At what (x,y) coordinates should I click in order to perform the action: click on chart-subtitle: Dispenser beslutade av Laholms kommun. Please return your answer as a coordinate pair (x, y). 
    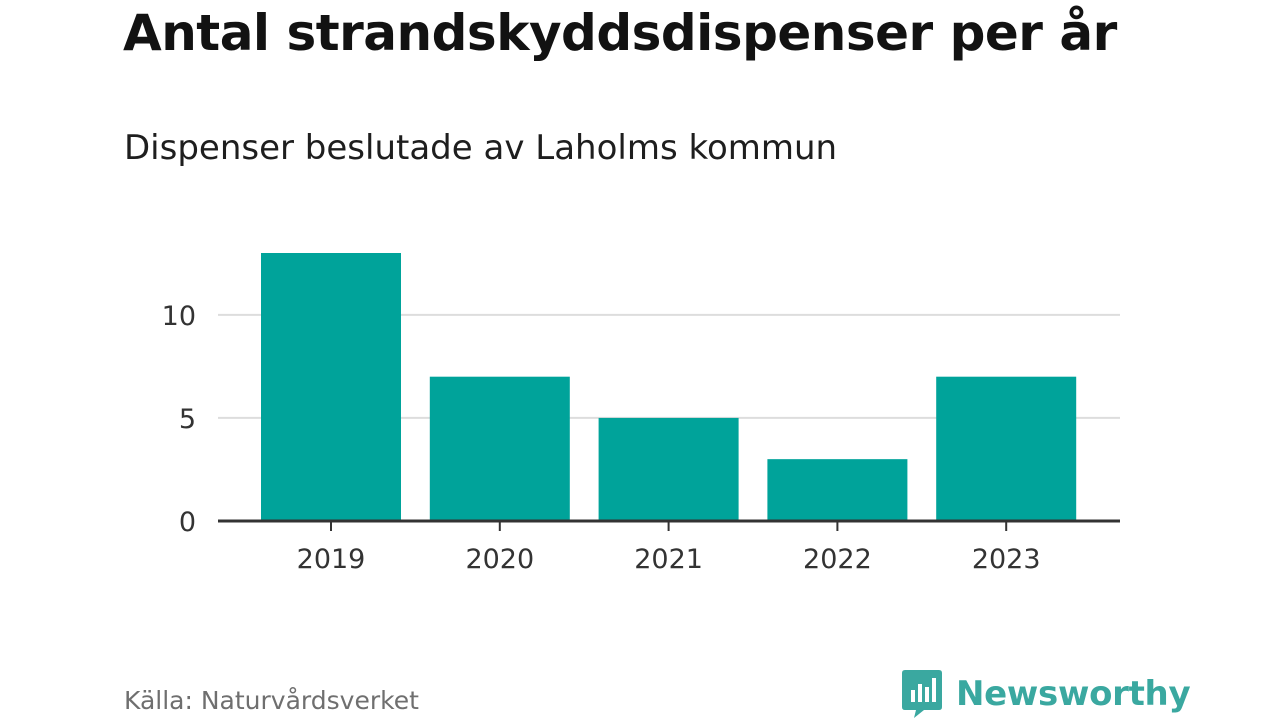
    Looking at the image, I should click on (481, 148).